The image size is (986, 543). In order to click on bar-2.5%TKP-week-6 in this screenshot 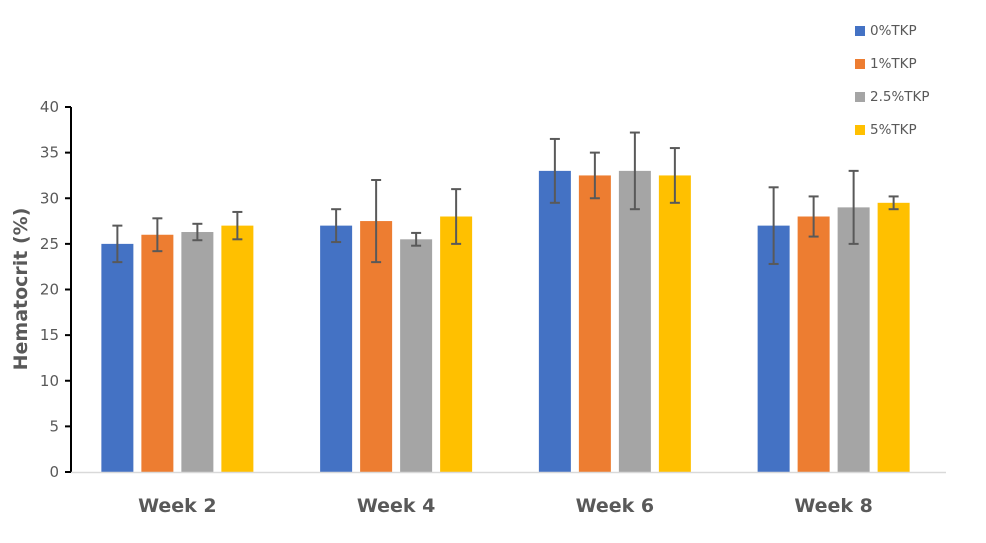, I will do `click(634, 321)`.